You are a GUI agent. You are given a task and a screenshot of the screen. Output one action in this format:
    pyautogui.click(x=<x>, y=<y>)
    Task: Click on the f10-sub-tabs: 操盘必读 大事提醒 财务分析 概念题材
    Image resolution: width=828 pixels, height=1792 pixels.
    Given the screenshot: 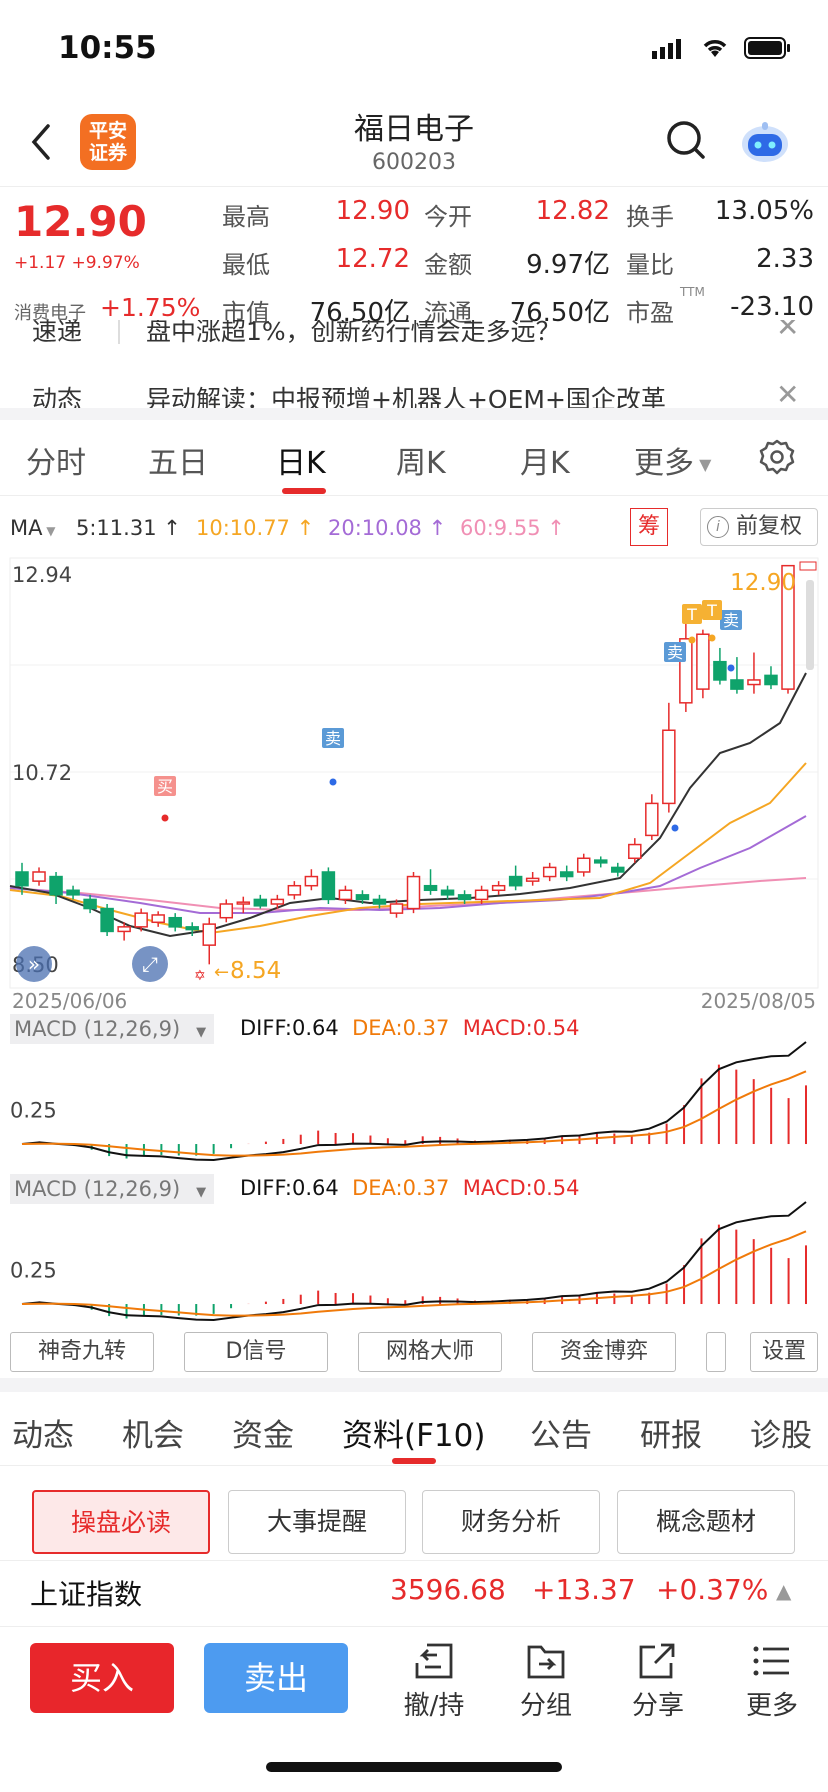 What is the action you would take?
    pyautogui.click(x=414, y=1523)
    